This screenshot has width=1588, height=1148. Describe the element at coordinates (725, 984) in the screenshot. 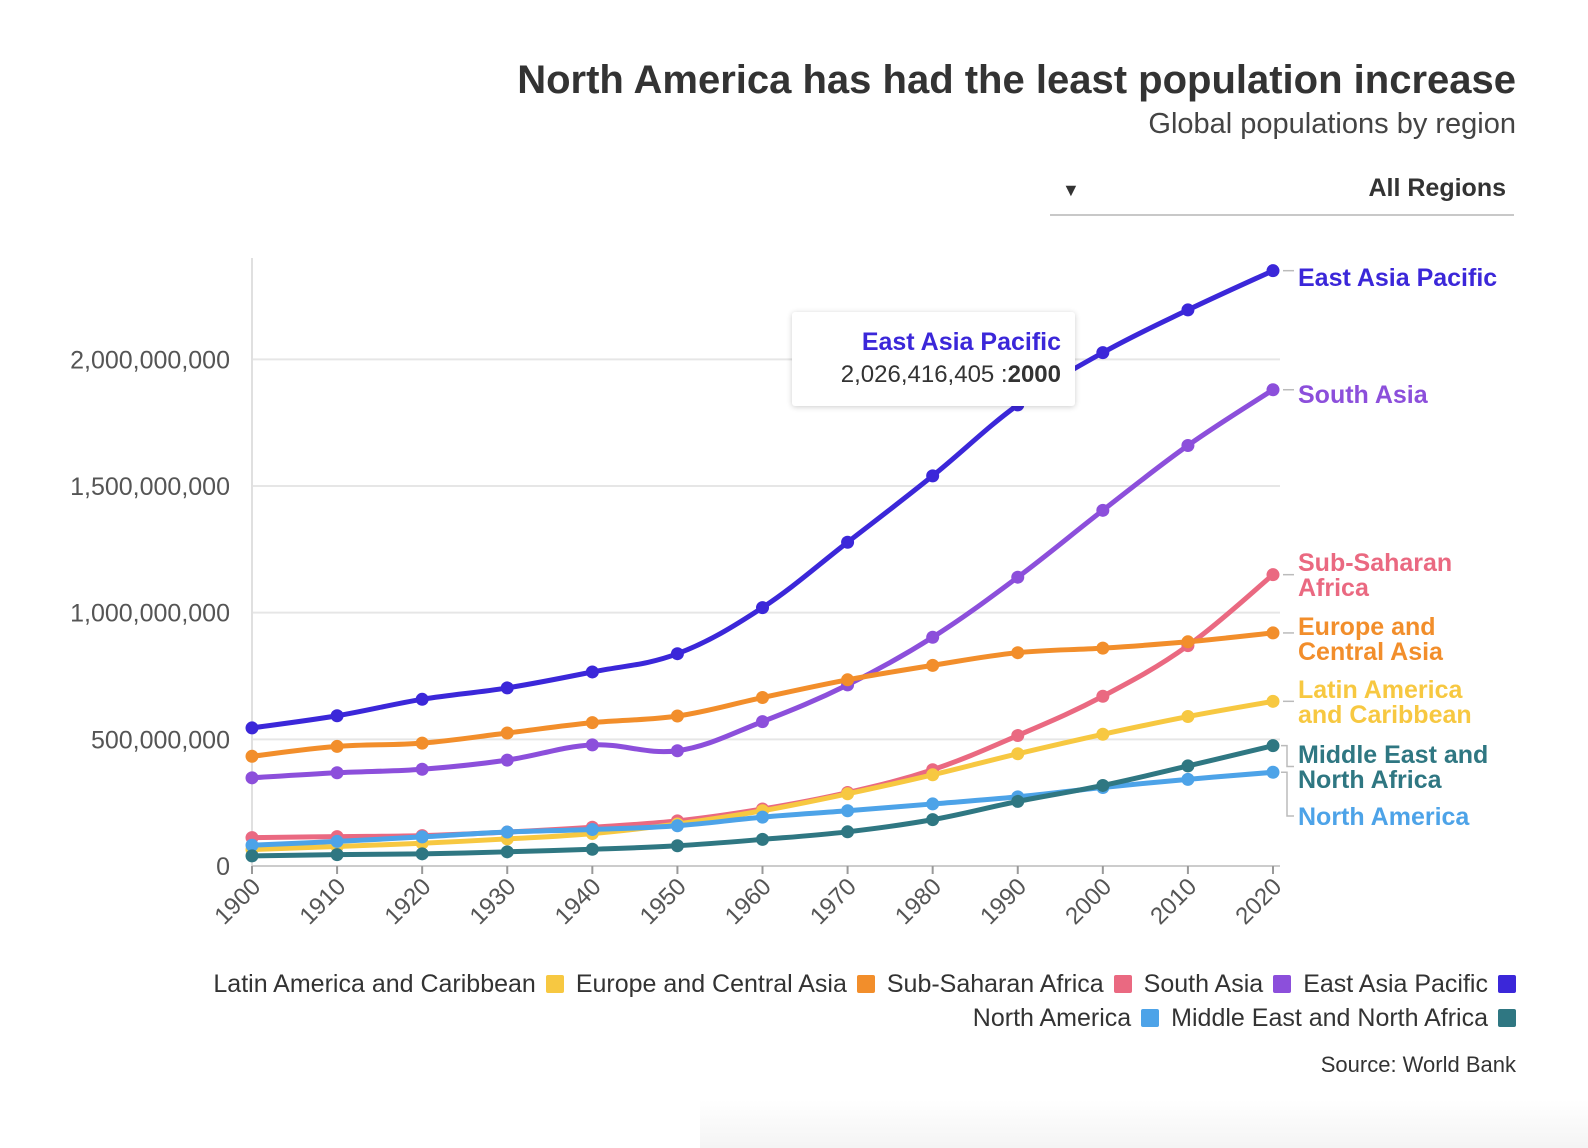

I see `legend-item: Europe and Central Asia` at that location.